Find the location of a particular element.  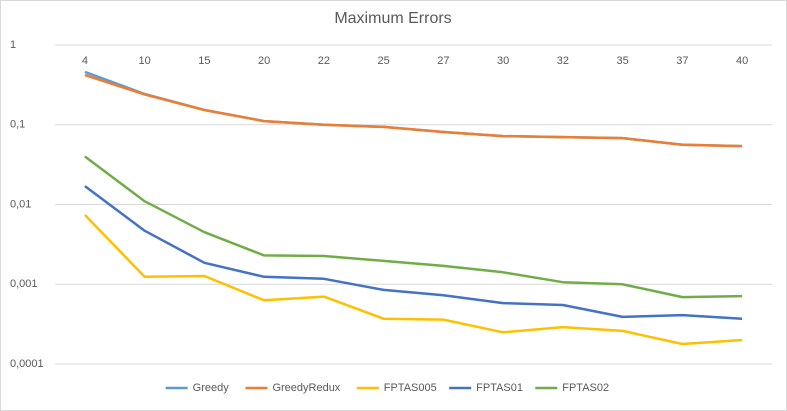

x-tick-label: 27 is located at coordinates (443, 61).